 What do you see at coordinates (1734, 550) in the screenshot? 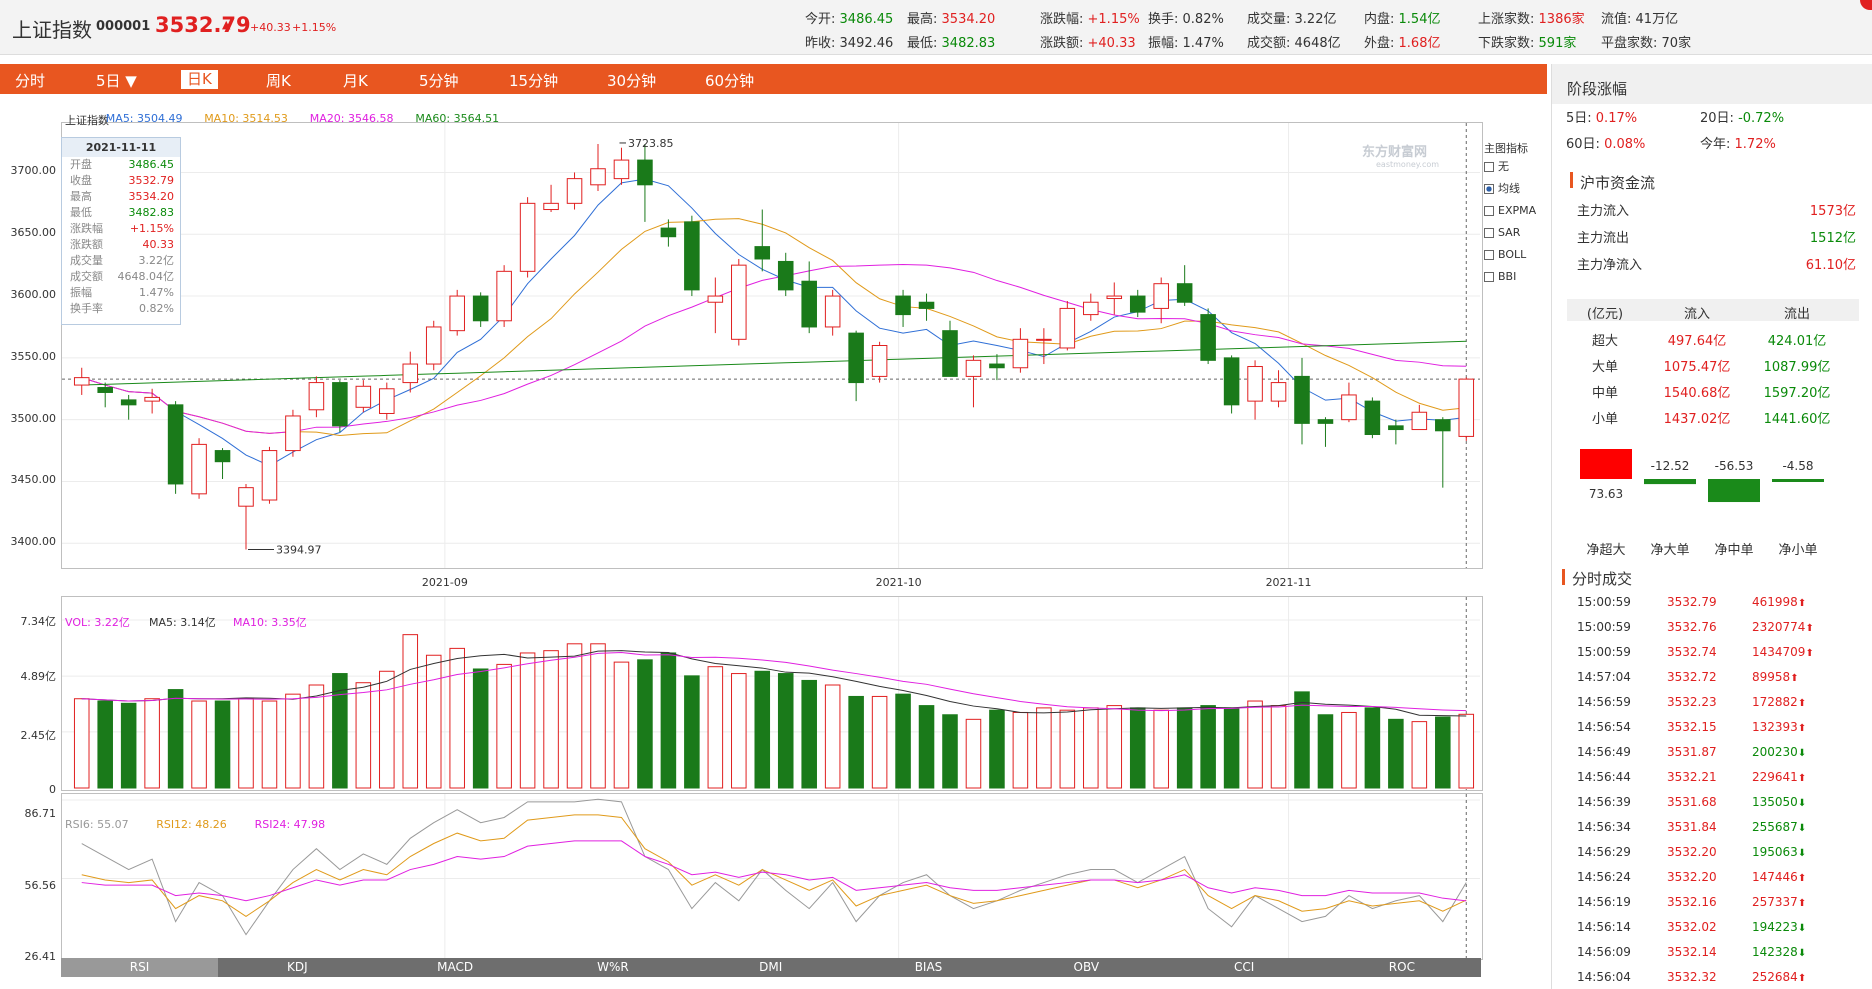
I see `net-flow-label: 净中单` at bounding box center [1734, 550].